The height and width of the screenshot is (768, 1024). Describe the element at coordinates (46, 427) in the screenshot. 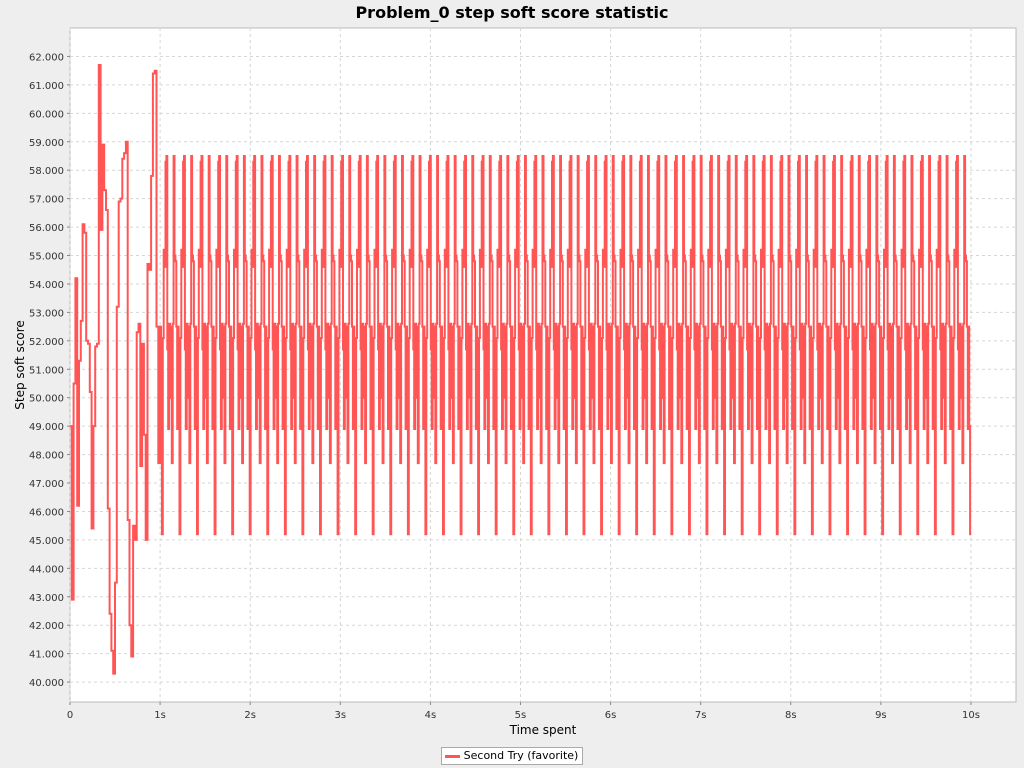

I see `y-tick-label: 49.000` at that location.